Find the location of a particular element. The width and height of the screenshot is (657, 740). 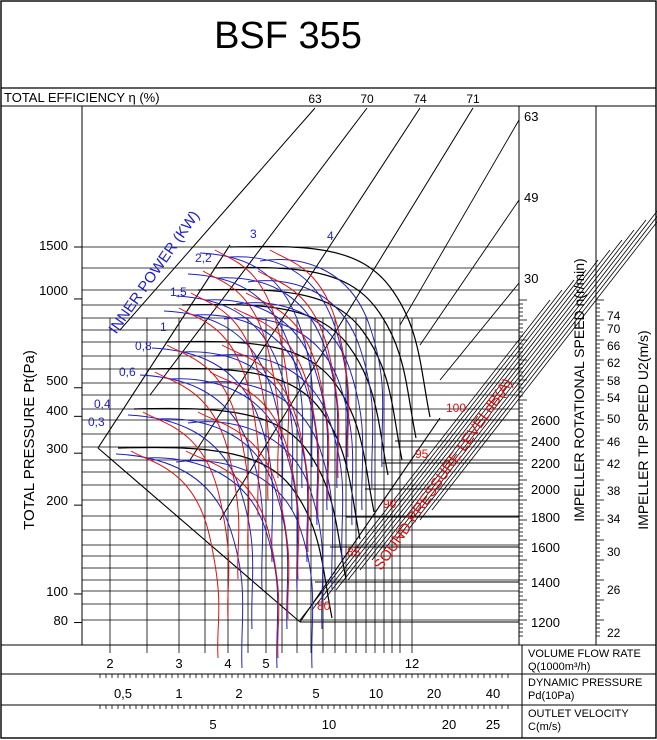

tip-speed-tick-label: 30 is located at coordinates (614, 552).